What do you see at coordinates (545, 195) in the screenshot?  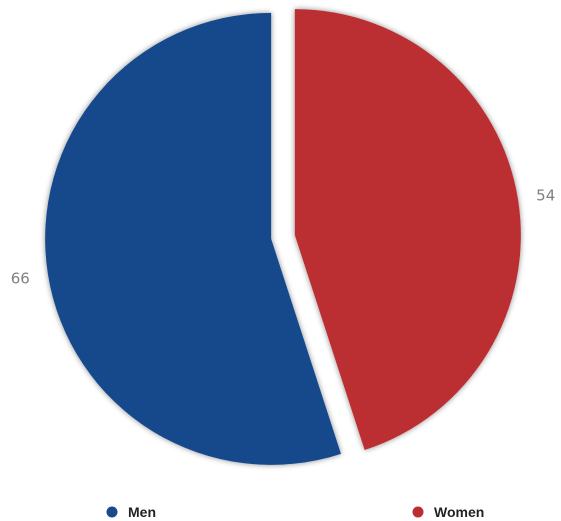 I see `data-label-women: 54` at bounding box center [545, 195].